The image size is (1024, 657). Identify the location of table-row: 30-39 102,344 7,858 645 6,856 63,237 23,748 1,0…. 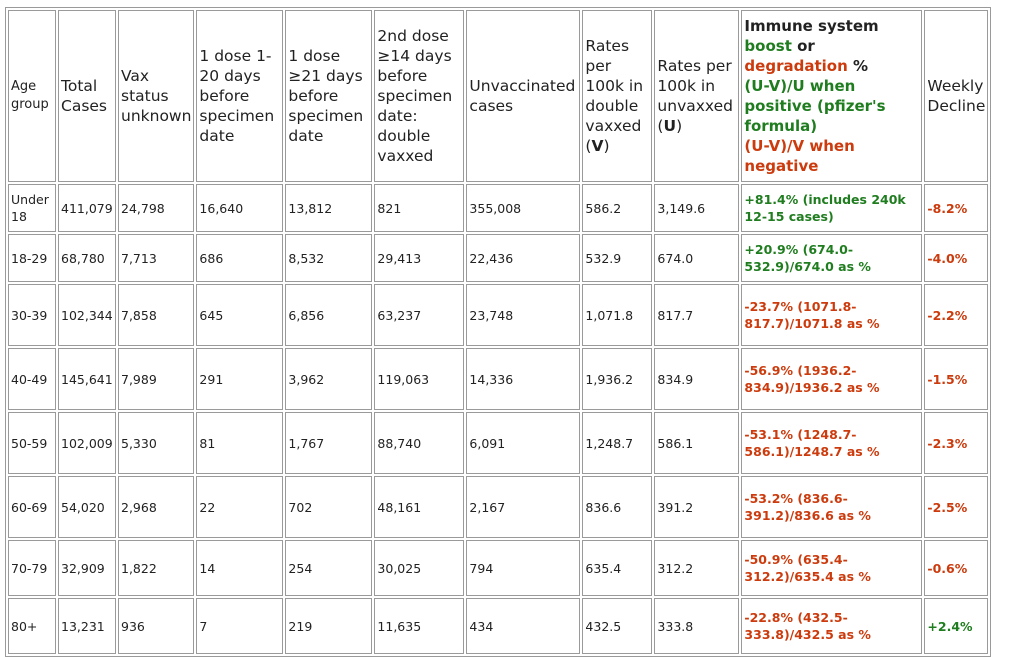
(498, 315).